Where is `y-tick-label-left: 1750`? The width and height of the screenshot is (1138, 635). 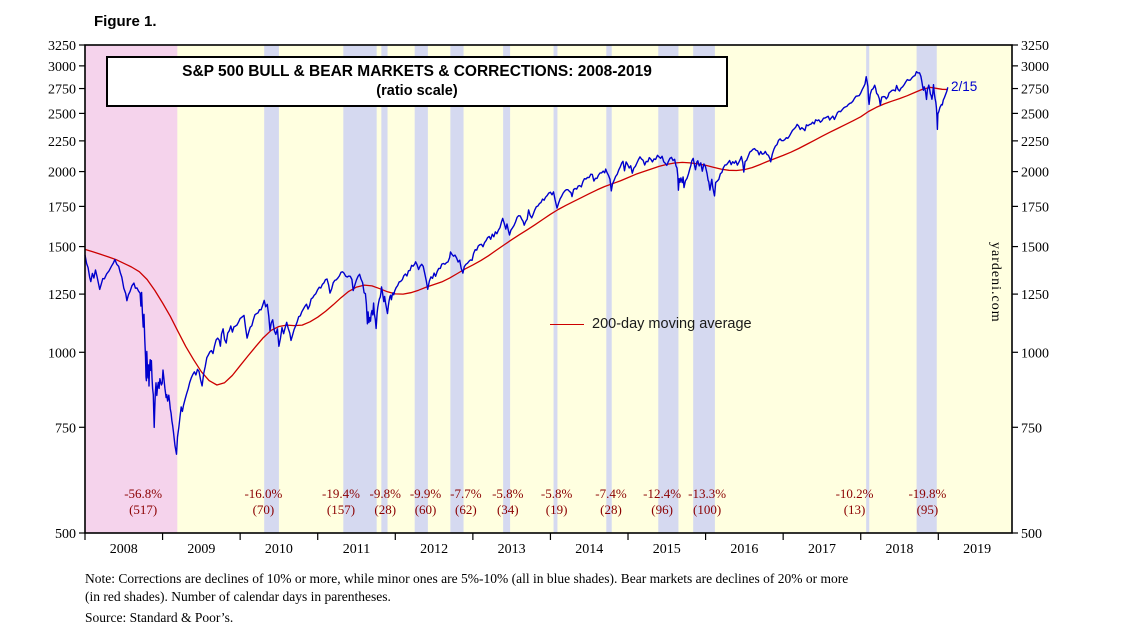
y-tick-label-left: 1750 is located at coordinates (62, 207).